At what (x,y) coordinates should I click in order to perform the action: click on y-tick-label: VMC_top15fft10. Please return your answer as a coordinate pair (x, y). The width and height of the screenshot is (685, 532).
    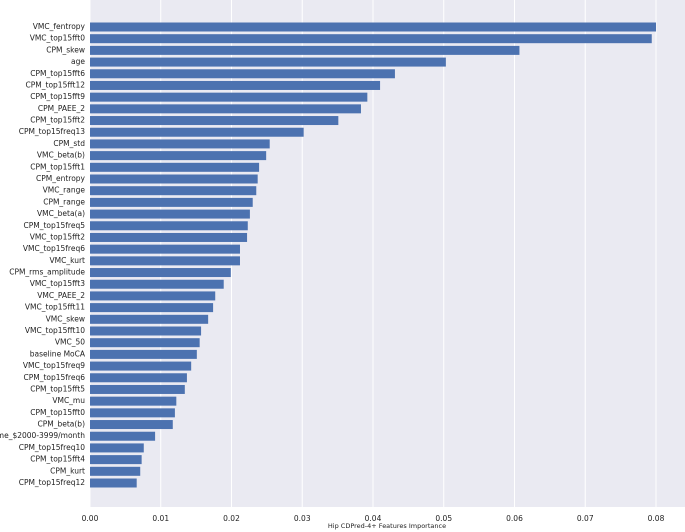
    Looking at the image, I should click on (55, 330).